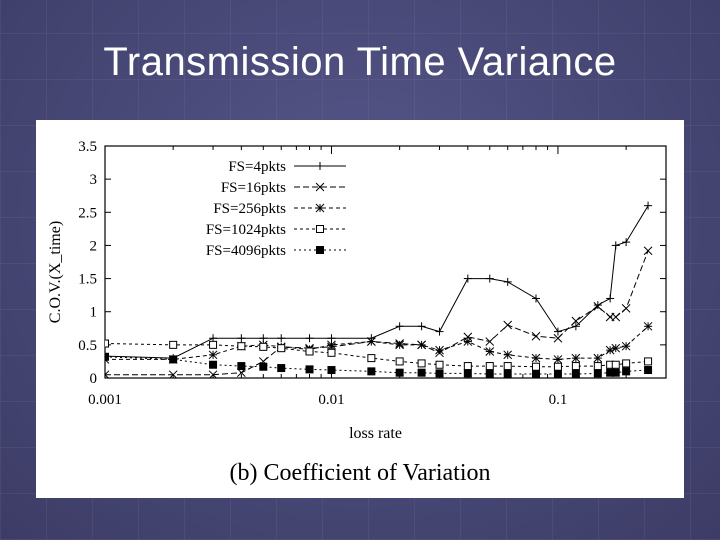 This screenshot has height=540, width=720. What do you see at coordinates (94, 379) in the screenshot?
I see `y-tick-label: 0` at bounding box center [94, 379].